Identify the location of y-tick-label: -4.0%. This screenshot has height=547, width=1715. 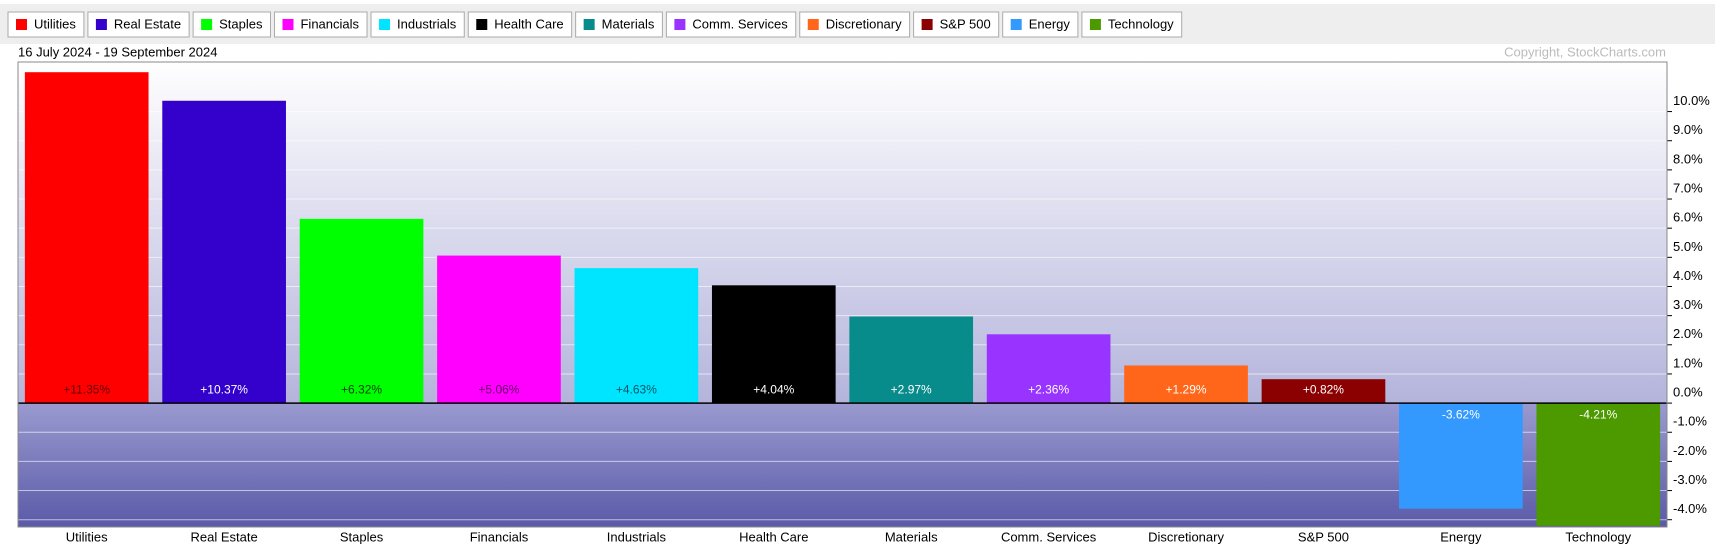
(1690, 508).